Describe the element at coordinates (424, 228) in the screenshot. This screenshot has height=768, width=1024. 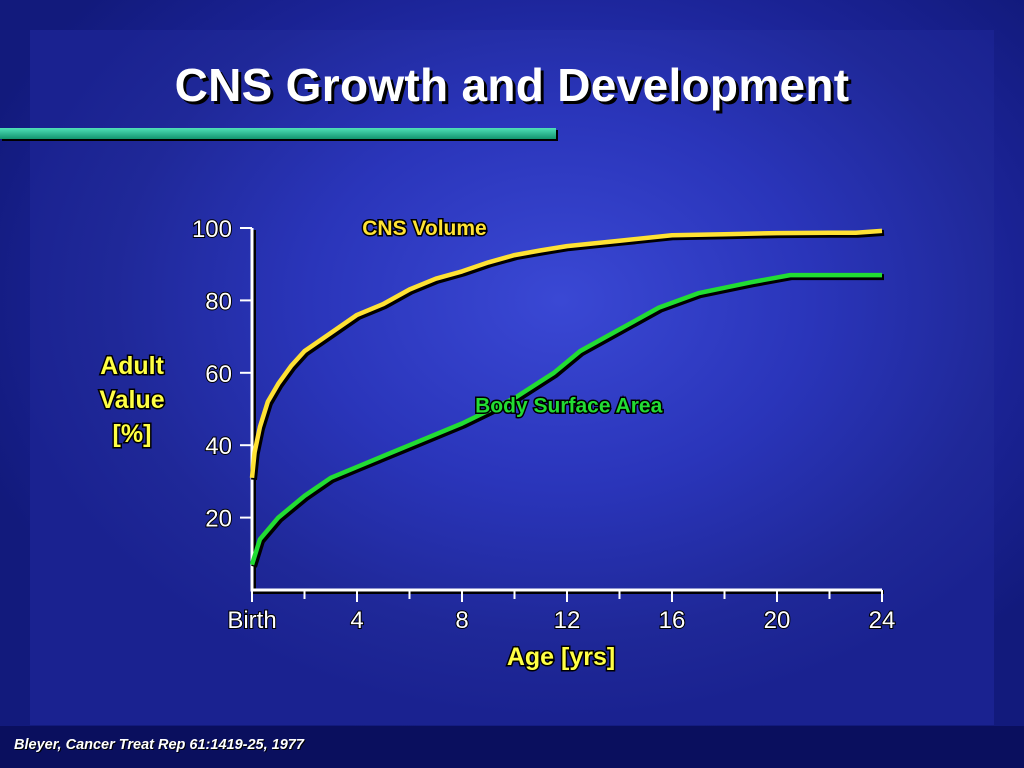
I see `series-label: CNS Volume` at that location.